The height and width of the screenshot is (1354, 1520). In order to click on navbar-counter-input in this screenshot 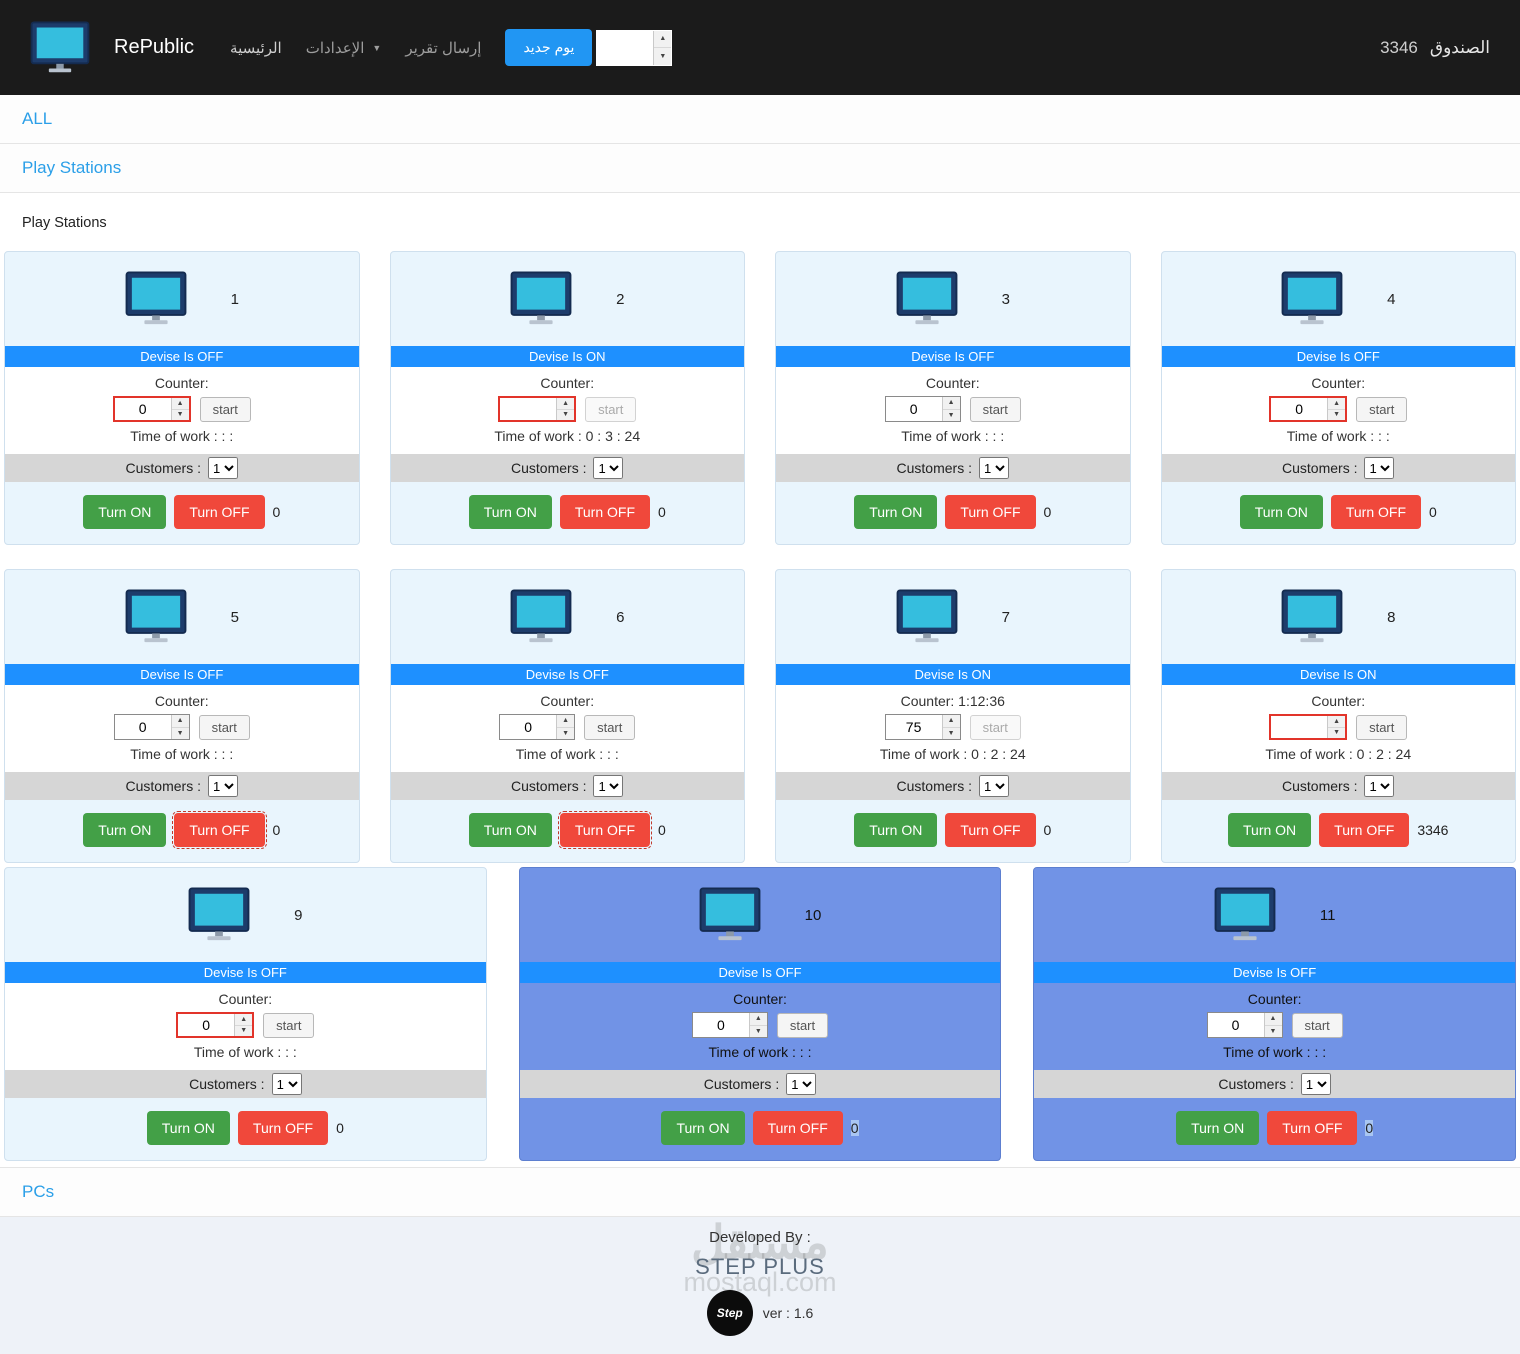, I will do `click(625, 47)`.